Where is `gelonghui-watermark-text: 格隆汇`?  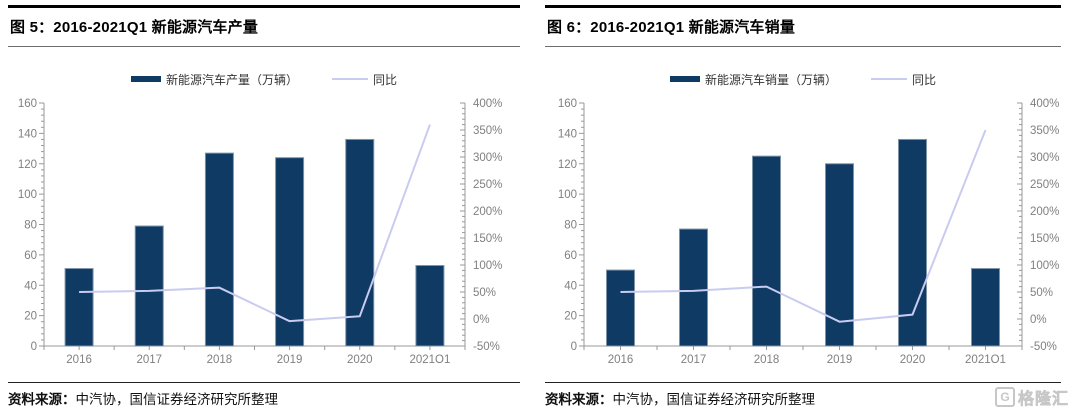 gelonghui-watermark-text: 格隆汇 is located at coordinates (1044, 400).